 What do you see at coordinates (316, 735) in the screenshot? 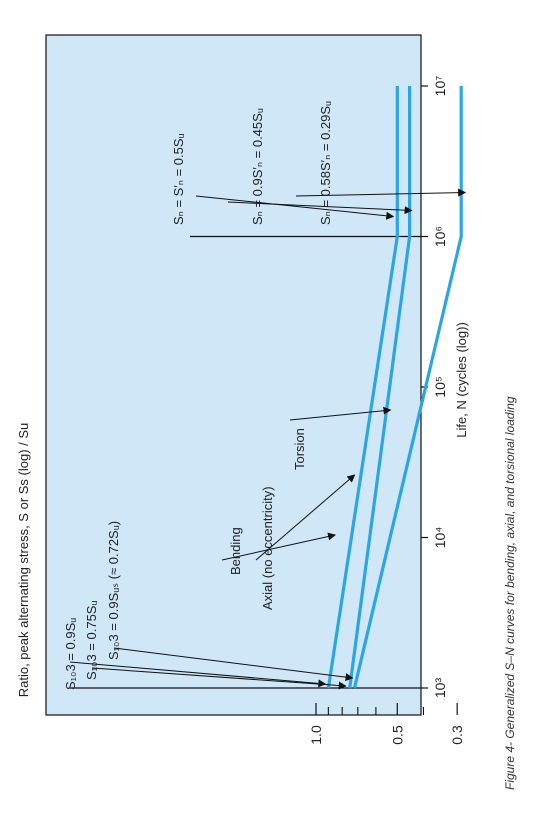
I see `y-tick-label: 1.0` at bounding box center [316, 735].